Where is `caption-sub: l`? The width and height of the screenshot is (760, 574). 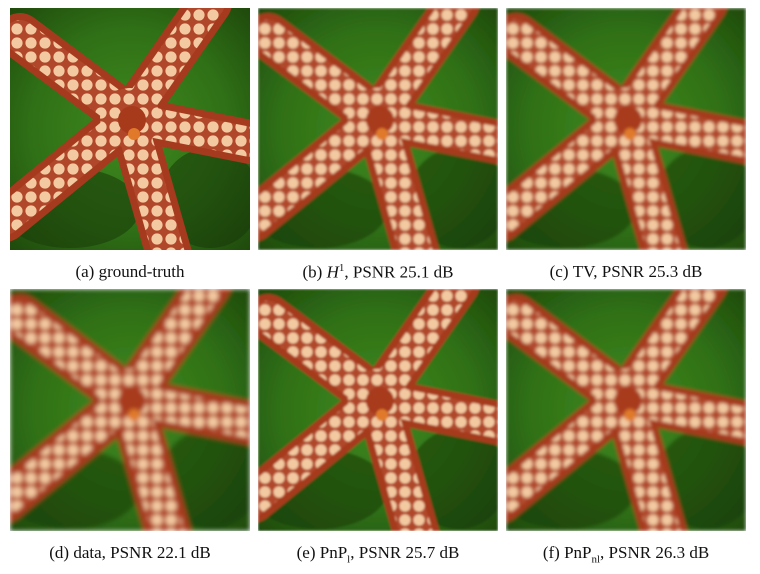 caption-sub: l is located at coordinates (349, 559).